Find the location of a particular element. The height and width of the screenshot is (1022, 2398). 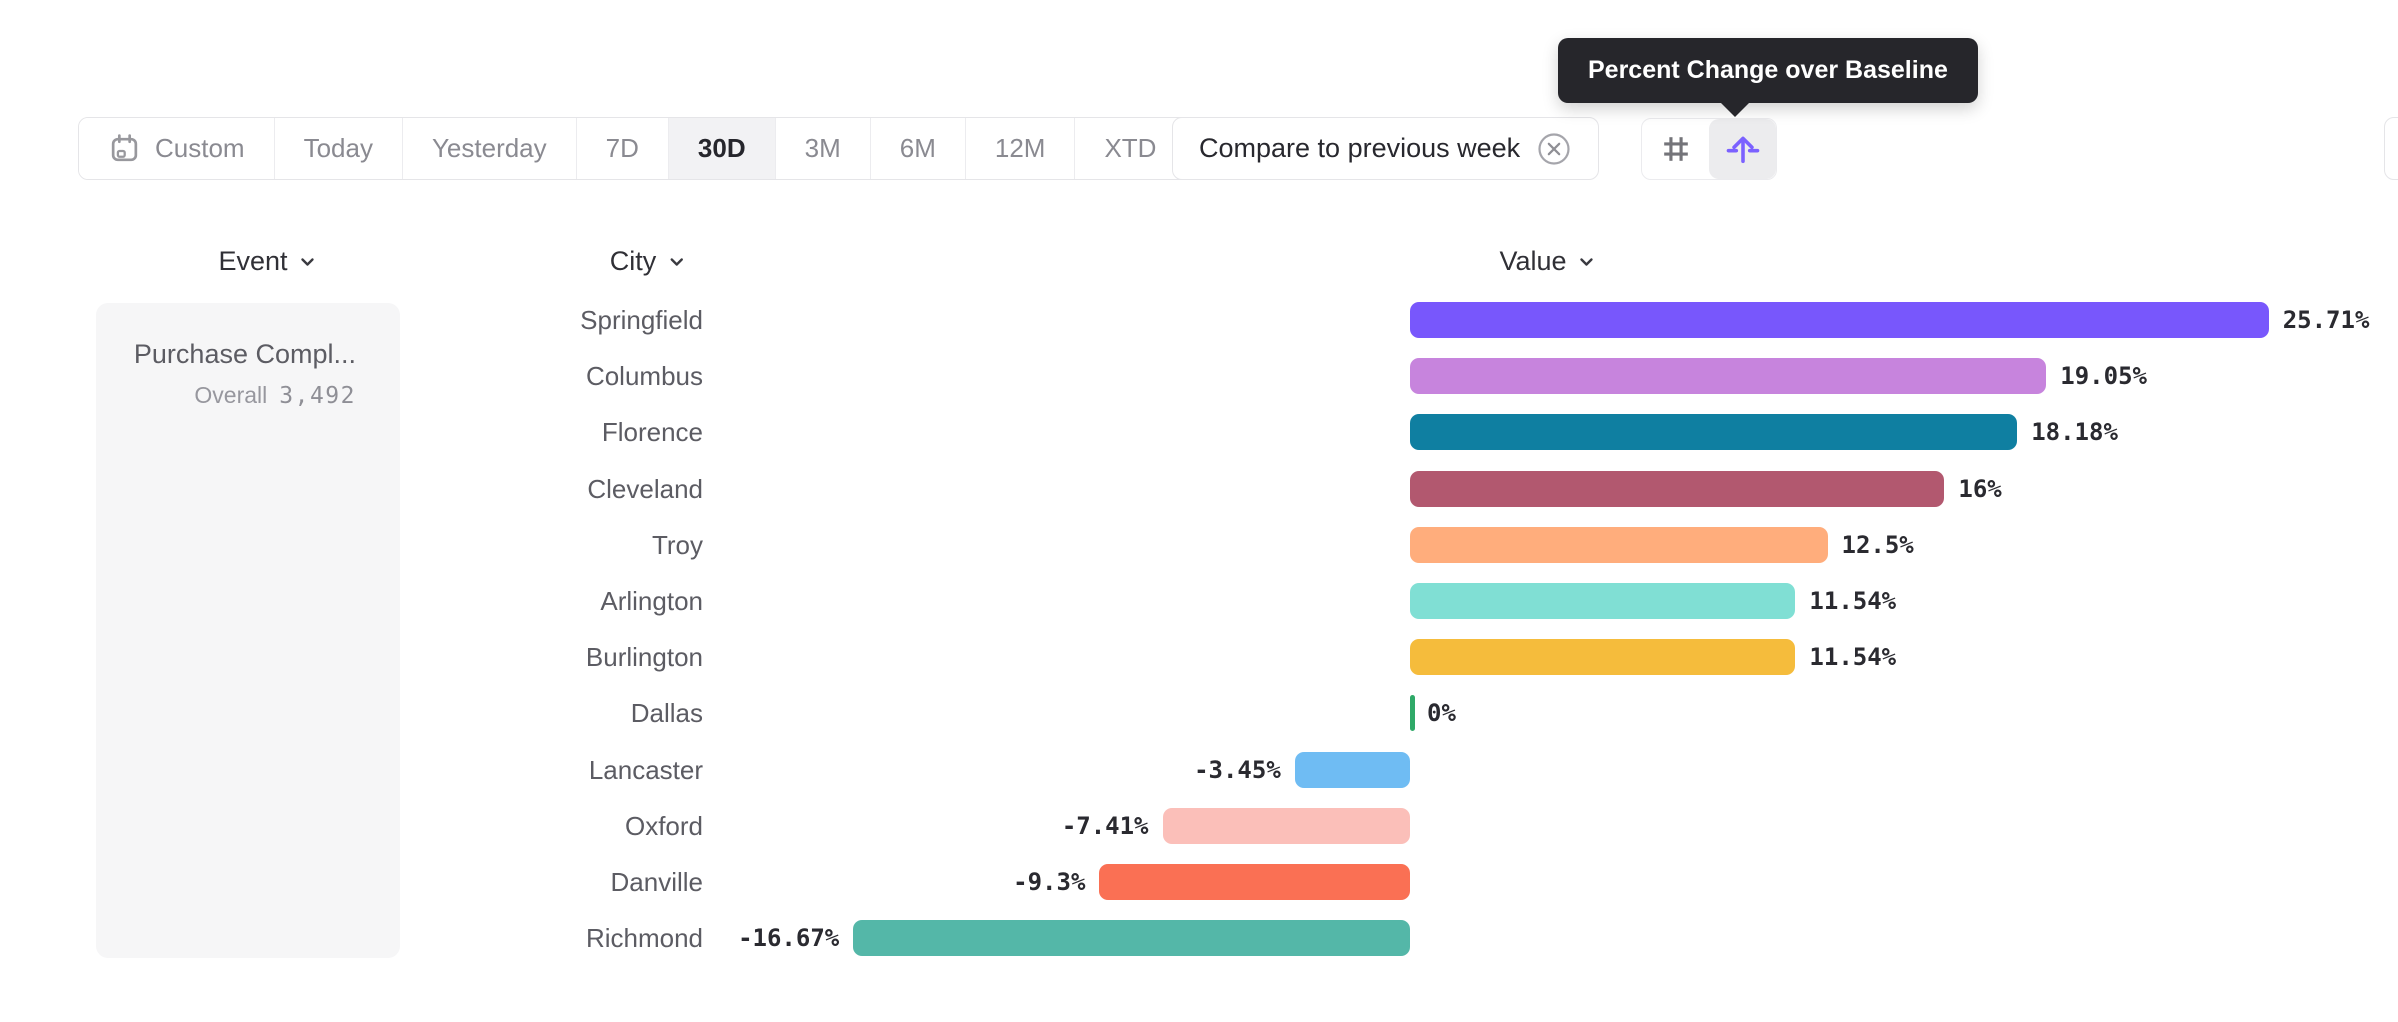

table-row: Columbus 19.05% is located at coordinates (1199, 376).